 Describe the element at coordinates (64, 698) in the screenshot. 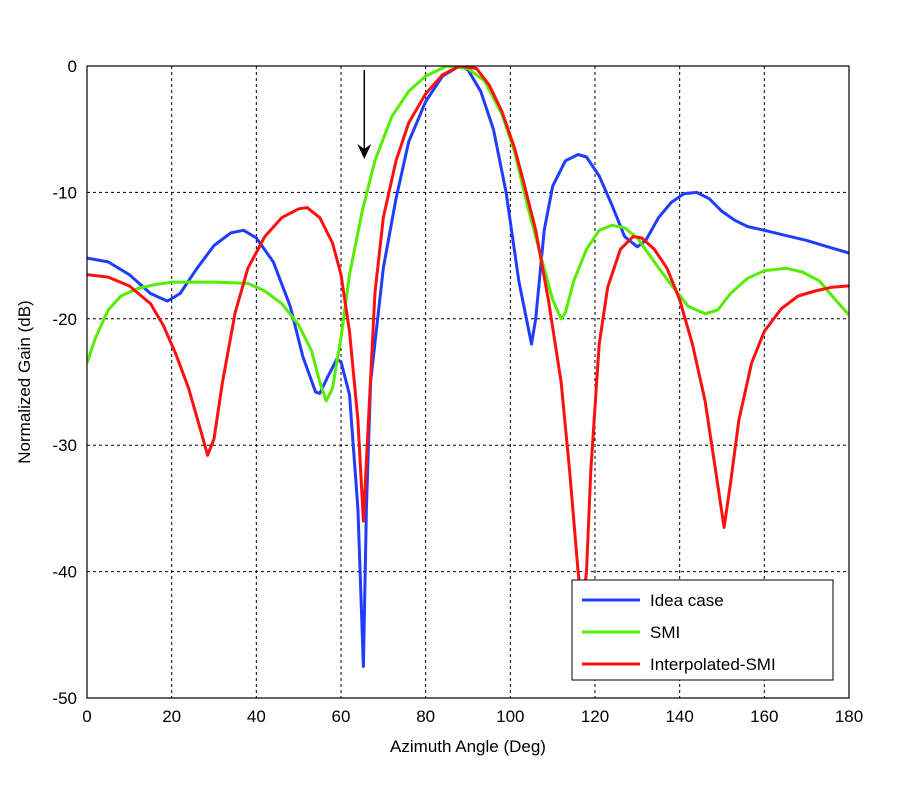

I see `y-tick-label: -50` at that location.